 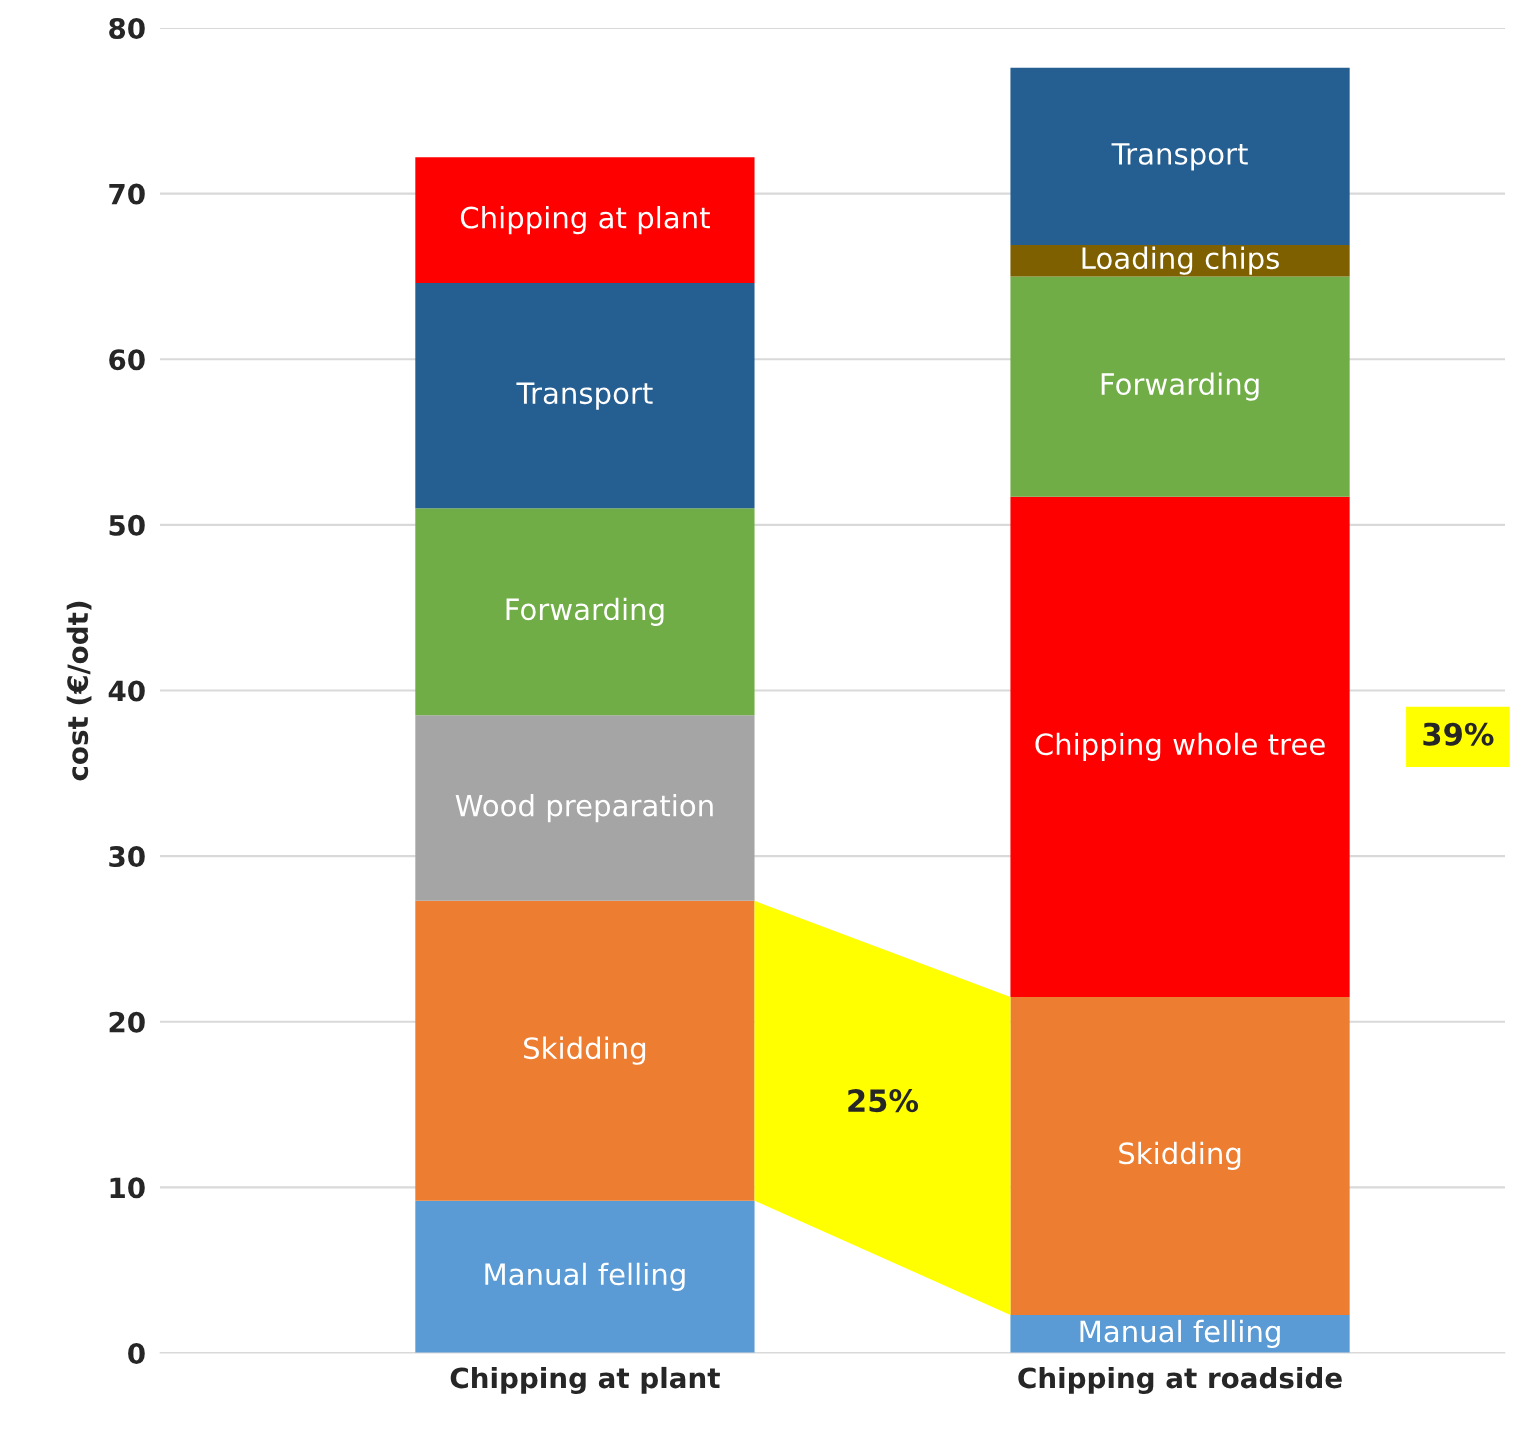 I want to click on y-axis-title: cost (€/odt), so click(x=79, y=691).